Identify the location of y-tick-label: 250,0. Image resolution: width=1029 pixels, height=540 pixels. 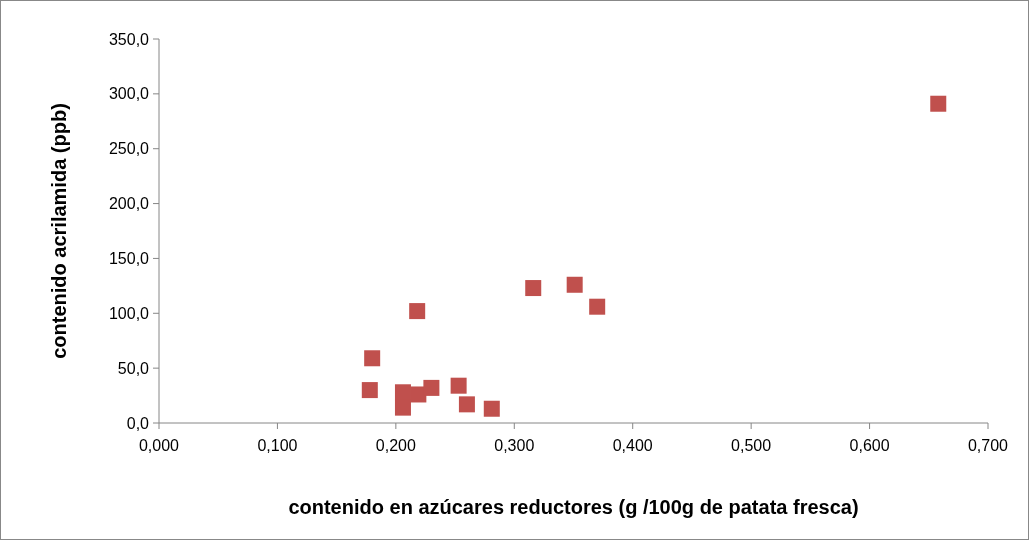
(129, 149).